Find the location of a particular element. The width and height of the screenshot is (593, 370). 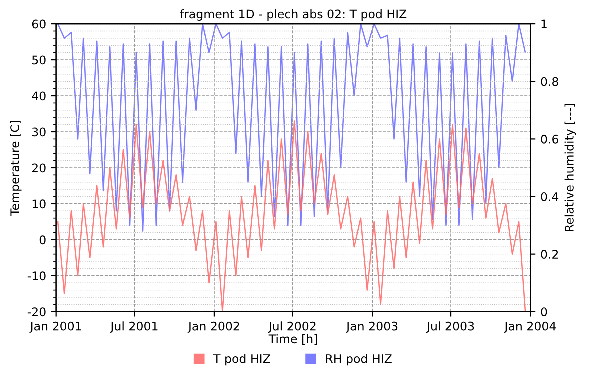

chart-title: fragment 1D - plech abs 02: T pod HIZ is located at coordinates (293, 15).